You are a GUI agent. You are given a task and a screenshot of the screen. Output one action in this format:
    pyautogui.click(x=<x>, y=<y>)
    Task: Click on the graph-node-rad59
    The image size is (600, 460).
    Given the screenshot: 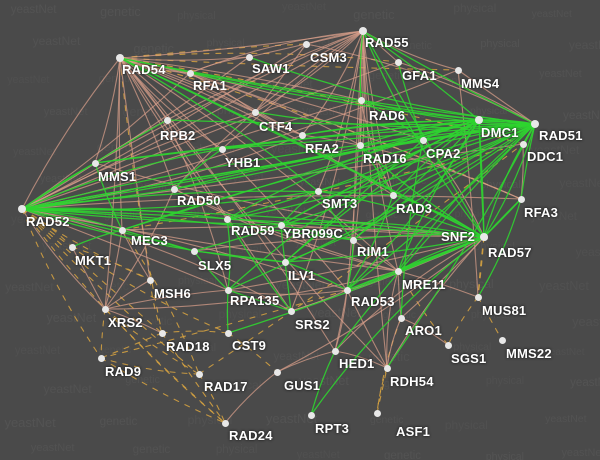 What is the action you would take?
    pyautogui.click(x=227, y=219)
    